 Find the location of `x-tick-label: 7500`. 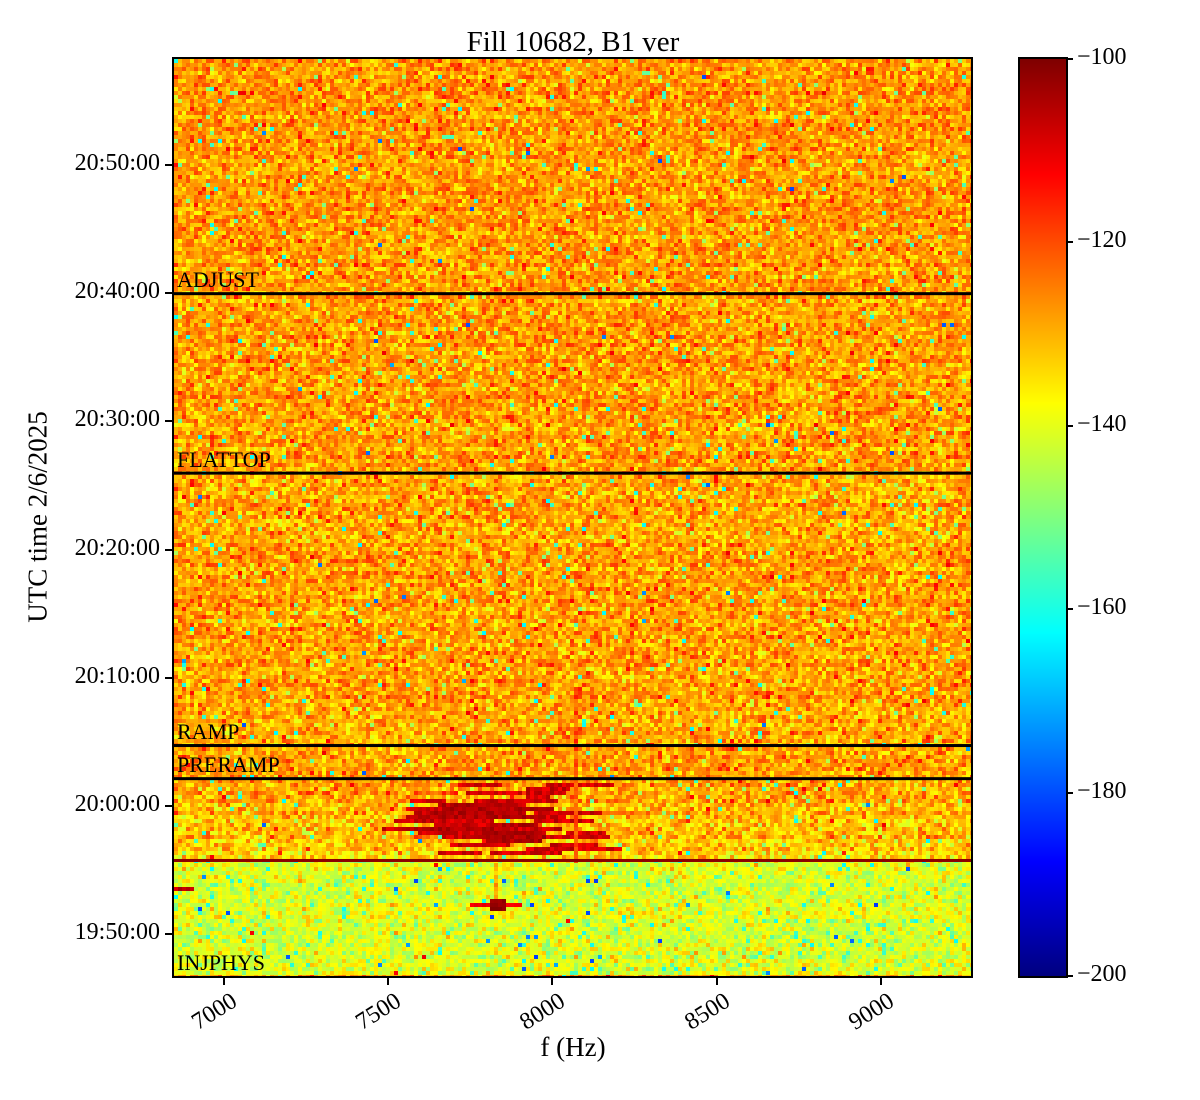

x-tick-label: 7500 is located at coordinates (378, 1012).